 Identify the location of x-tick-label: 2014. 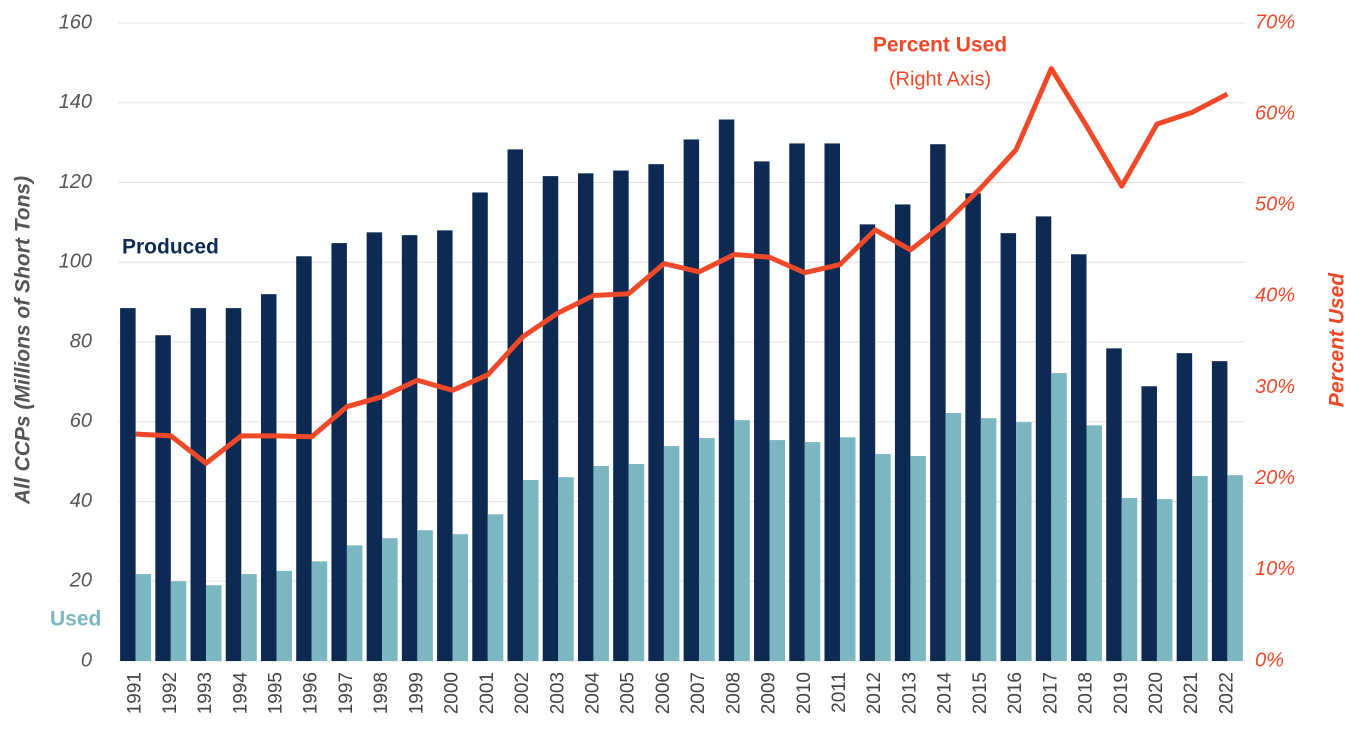
(945, 693).